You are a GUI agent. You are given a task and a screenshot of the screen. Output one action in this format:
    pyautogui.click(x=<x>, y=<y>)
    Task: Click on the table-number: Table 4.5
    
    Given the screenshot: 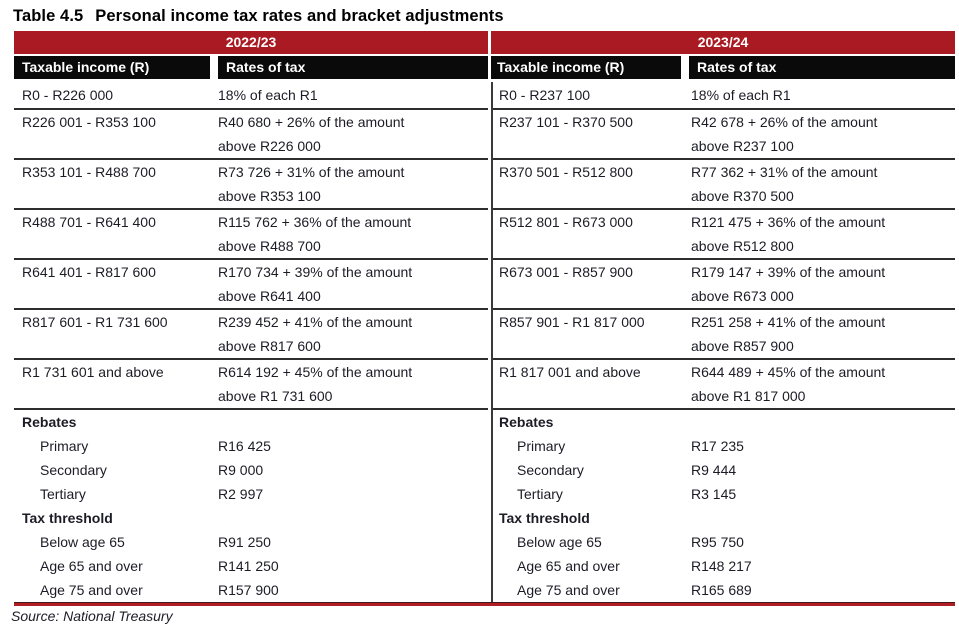 What is the action you would take?
    pyautogui.click(x=48, y=16)
    